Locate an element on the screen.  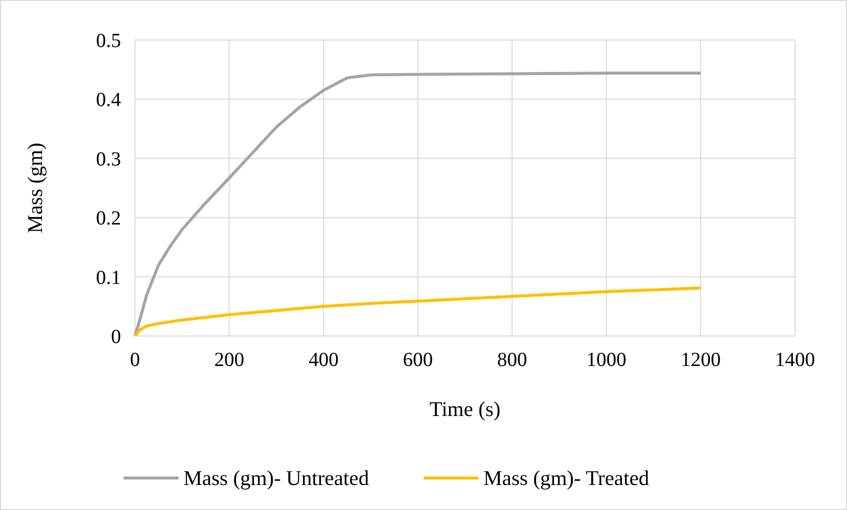
x-tick-label: 600 is located at coordinates (417, 360).